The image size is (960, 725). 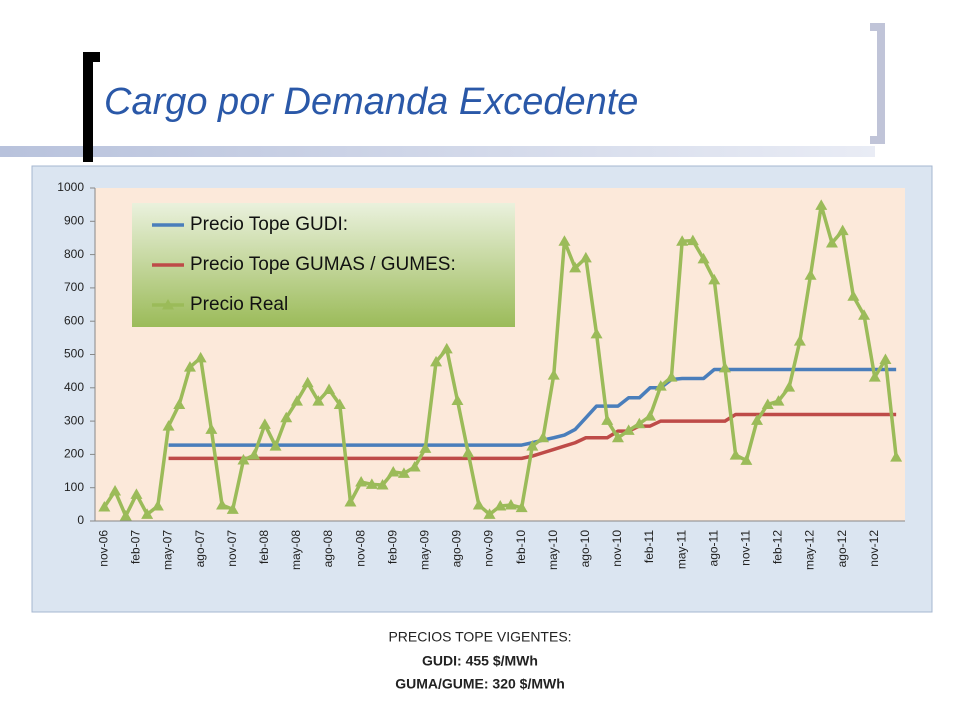 I want to click on y-tick-label: 400, so click(x=74, y=387).